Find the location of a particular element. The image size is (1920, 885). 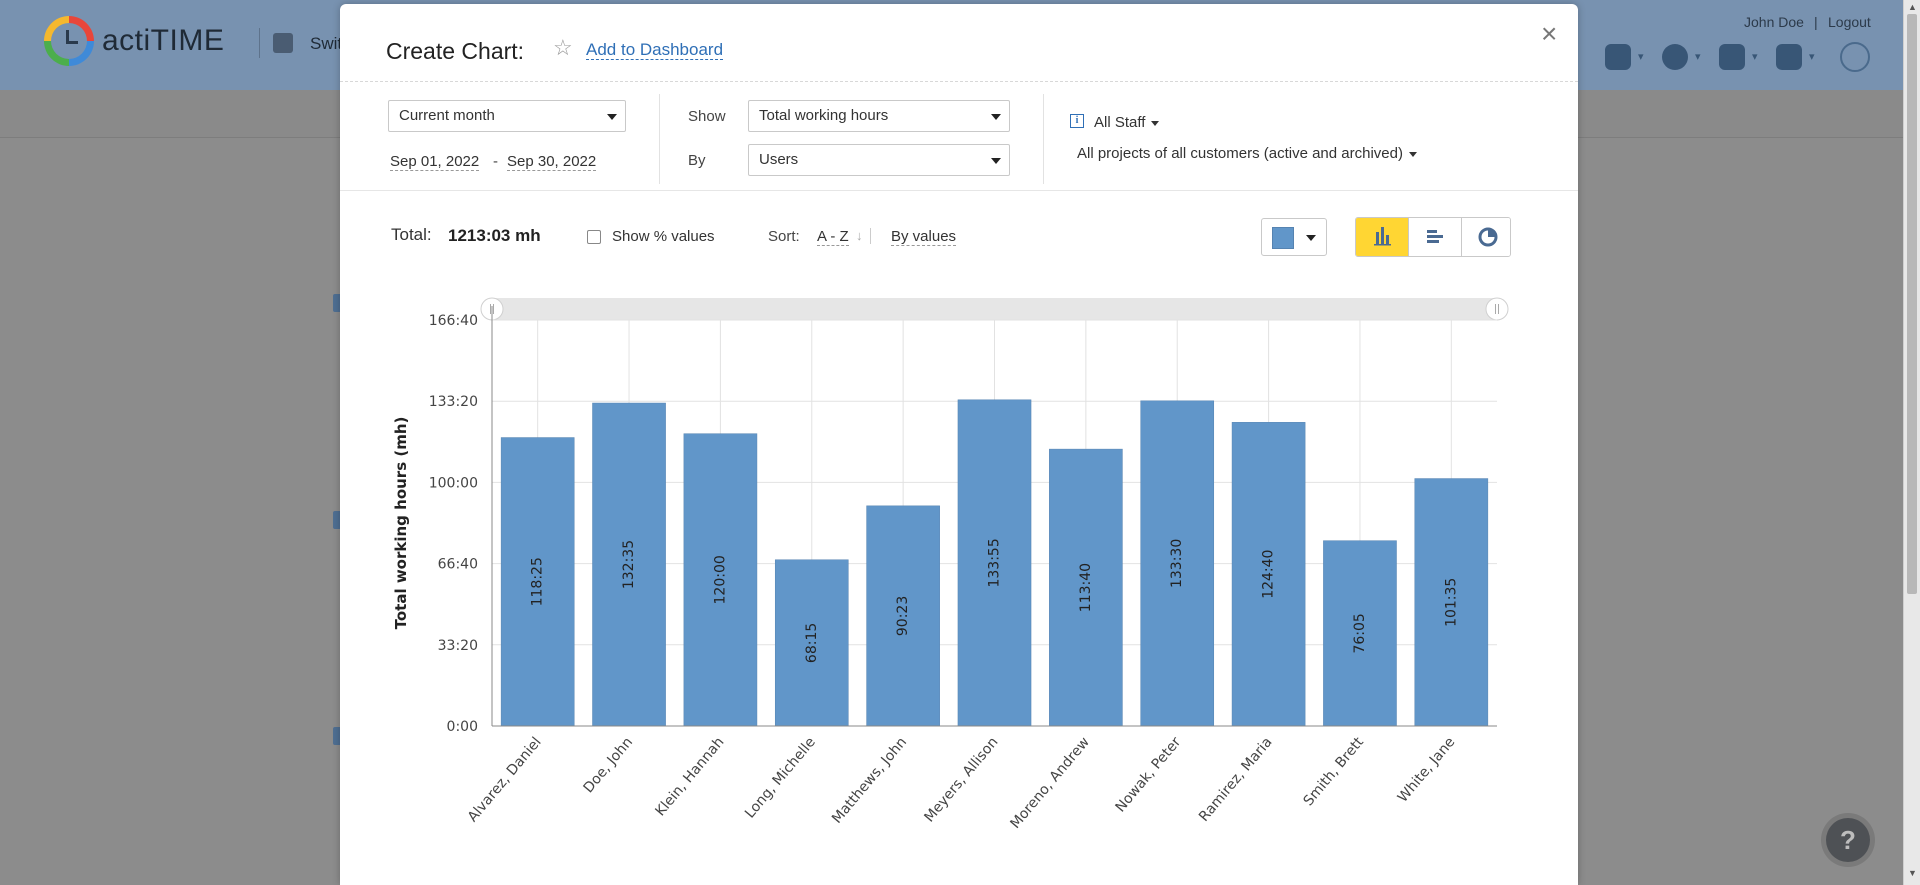

sort-label: Sort: is located at coordinates (784, 236).